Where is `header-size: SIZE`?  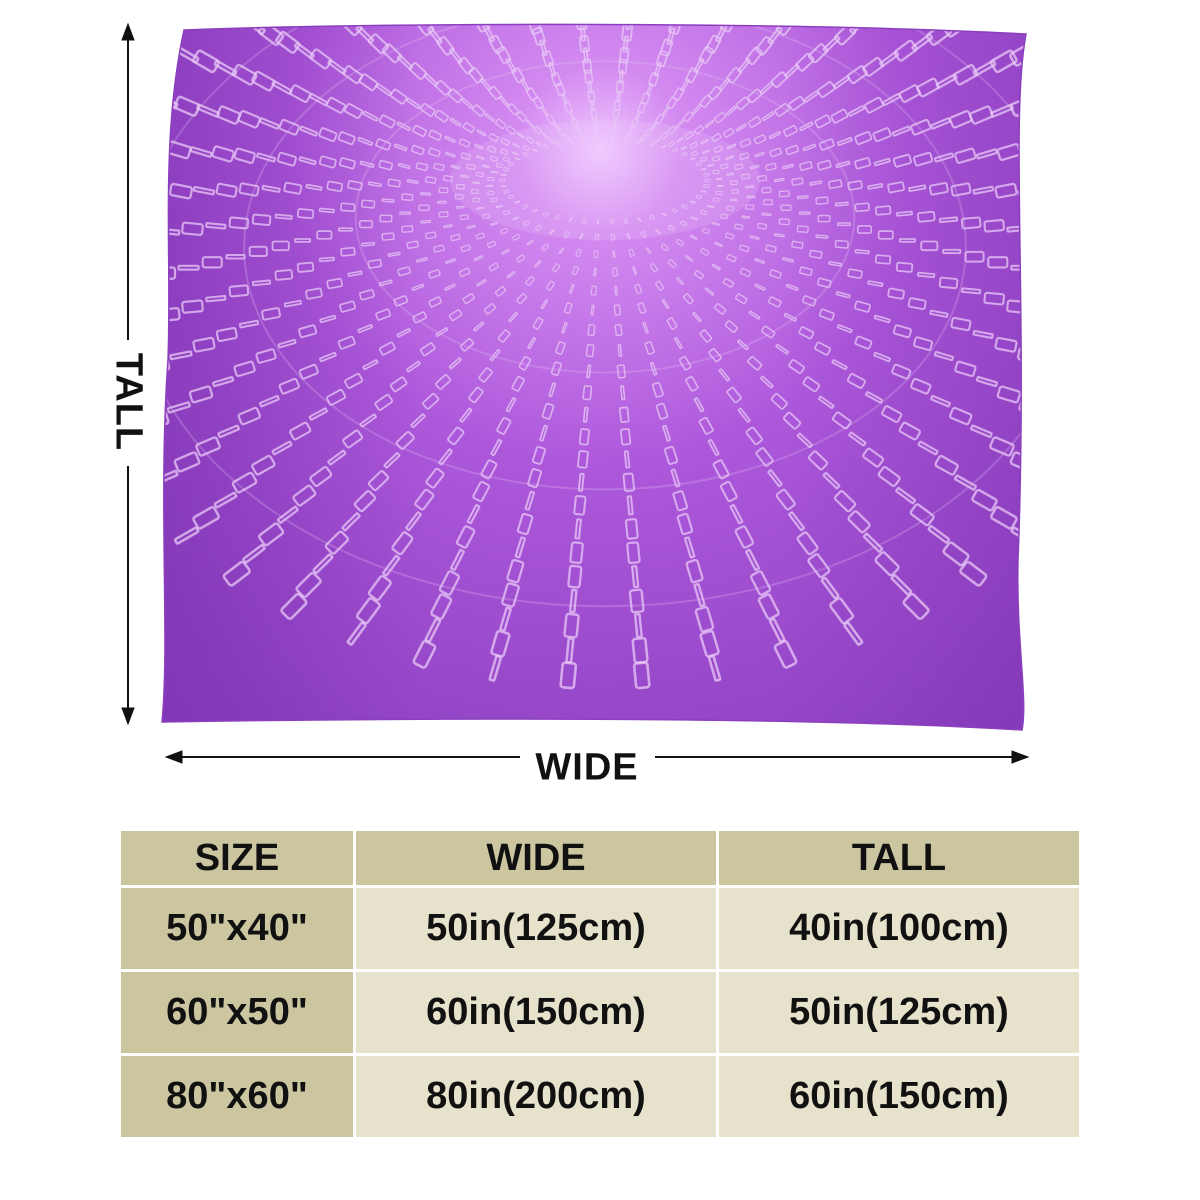
header-size: SIZE is located at coordinates (237, 858).